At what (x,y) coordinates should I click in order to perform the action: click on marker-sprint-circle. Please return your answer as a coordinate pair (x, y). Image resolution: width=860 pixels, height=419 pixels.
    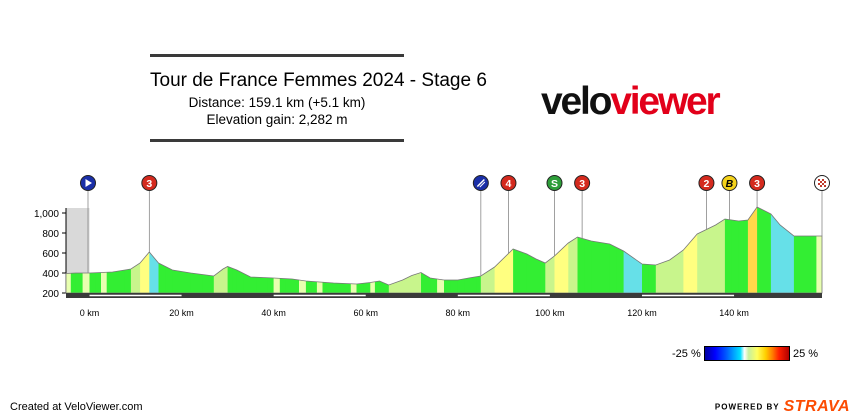
    Looking at the image, I should click on (554, 183).